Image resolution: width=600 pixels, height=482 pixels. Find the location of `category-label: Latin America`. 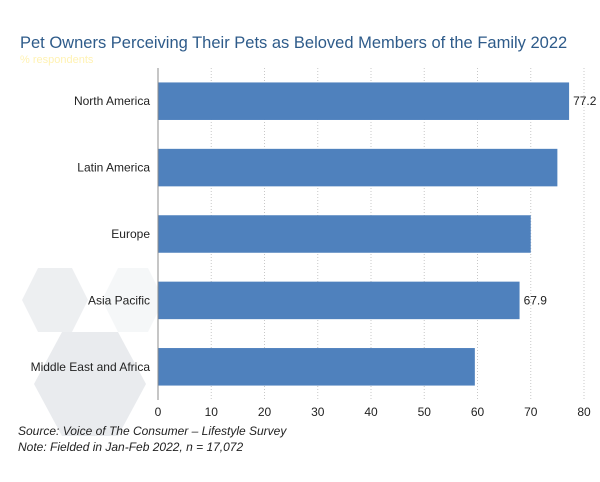

category-label: Latin America is located at coordinates (113, 168).